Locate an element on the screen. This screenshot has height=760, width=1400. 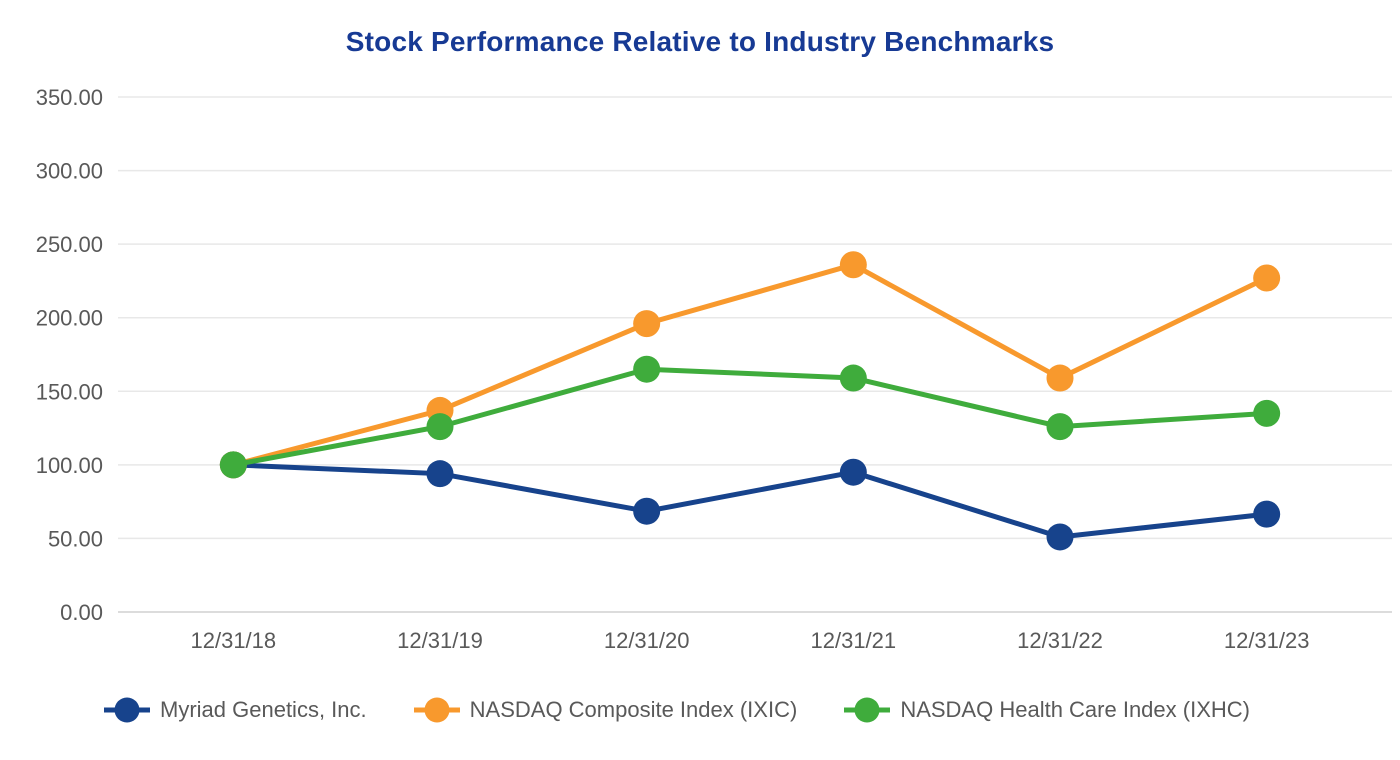
legend-label: NASDAQ Composite Index (IXIC) is located at coordinates (633, 709).